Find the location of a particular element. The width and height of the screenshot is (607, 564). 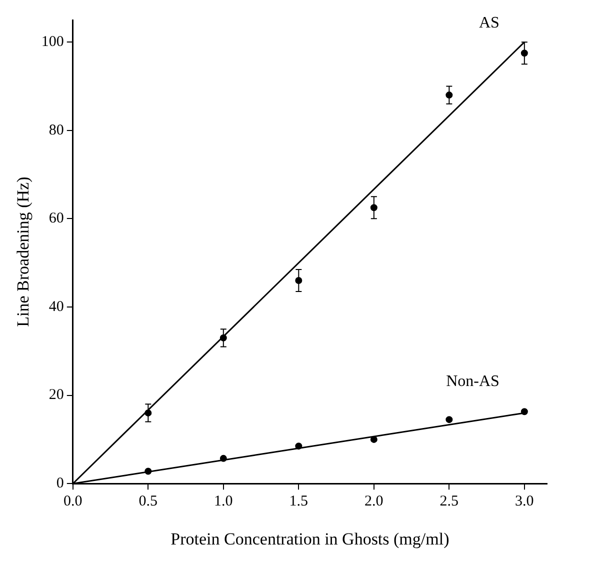

y-tick-label: 0 is located at coordinates (60, 484).